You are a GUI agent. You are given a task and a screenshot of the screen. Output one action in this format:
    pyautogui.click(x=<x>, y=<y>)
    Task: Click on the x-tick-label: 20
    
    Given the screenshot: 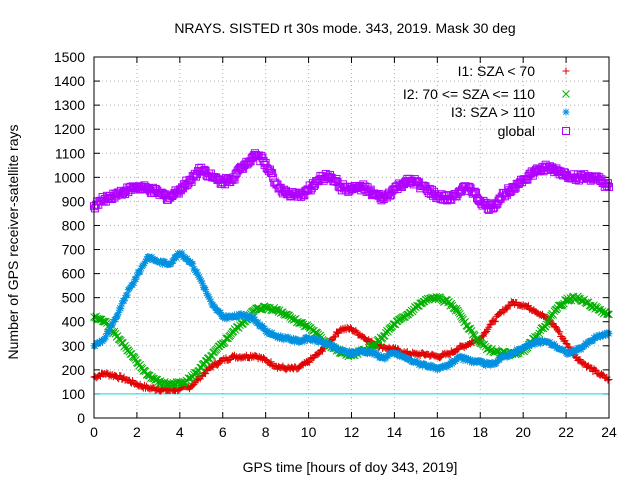 What is the action you would take?
    pyautogui.click(x=523, y=432)
    